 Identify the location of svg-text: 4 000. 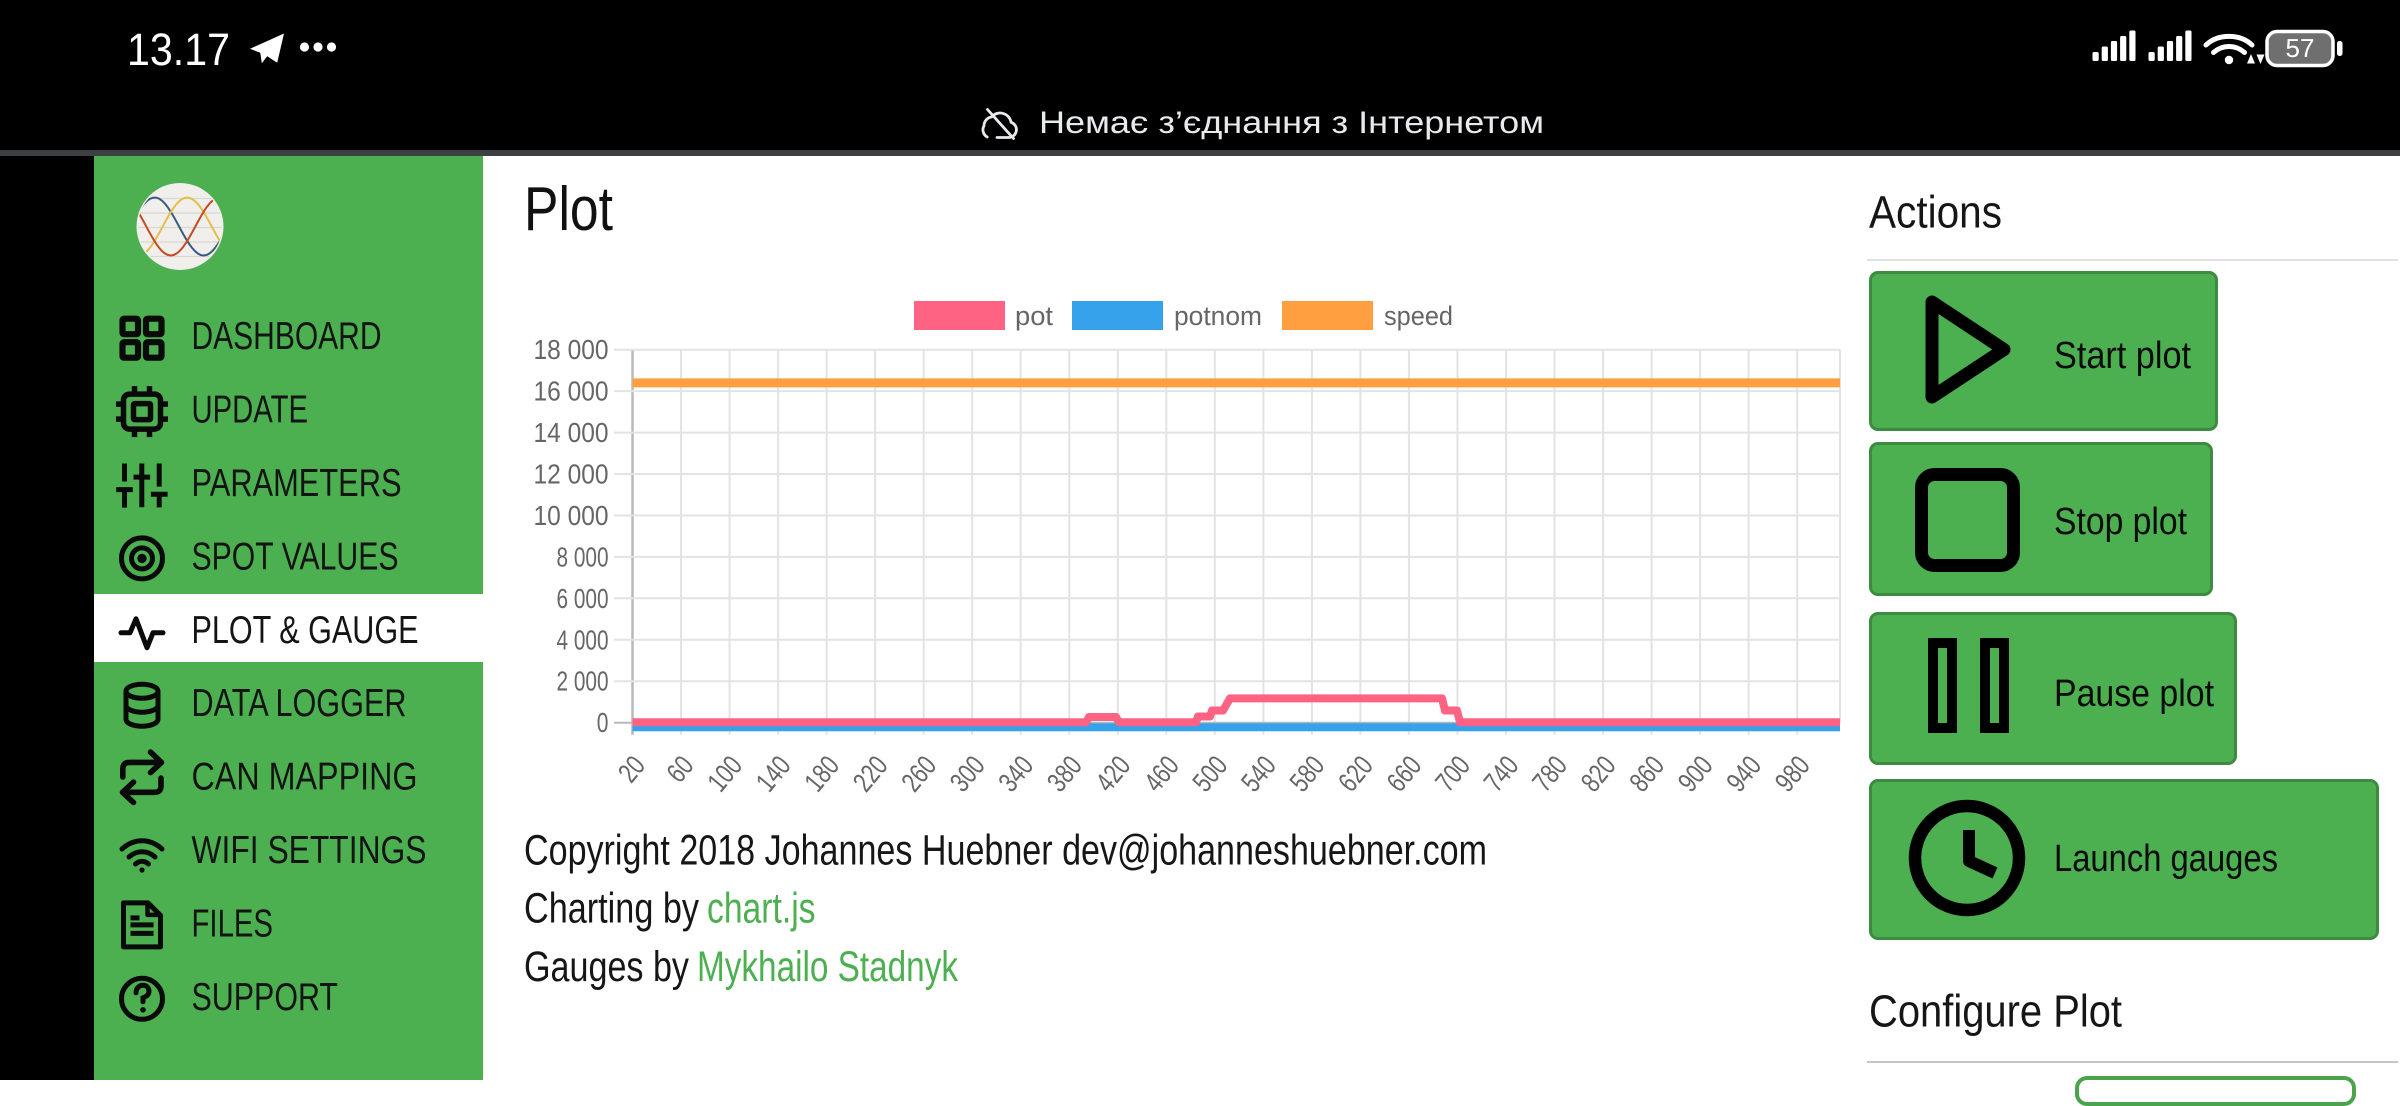
(583, 639).